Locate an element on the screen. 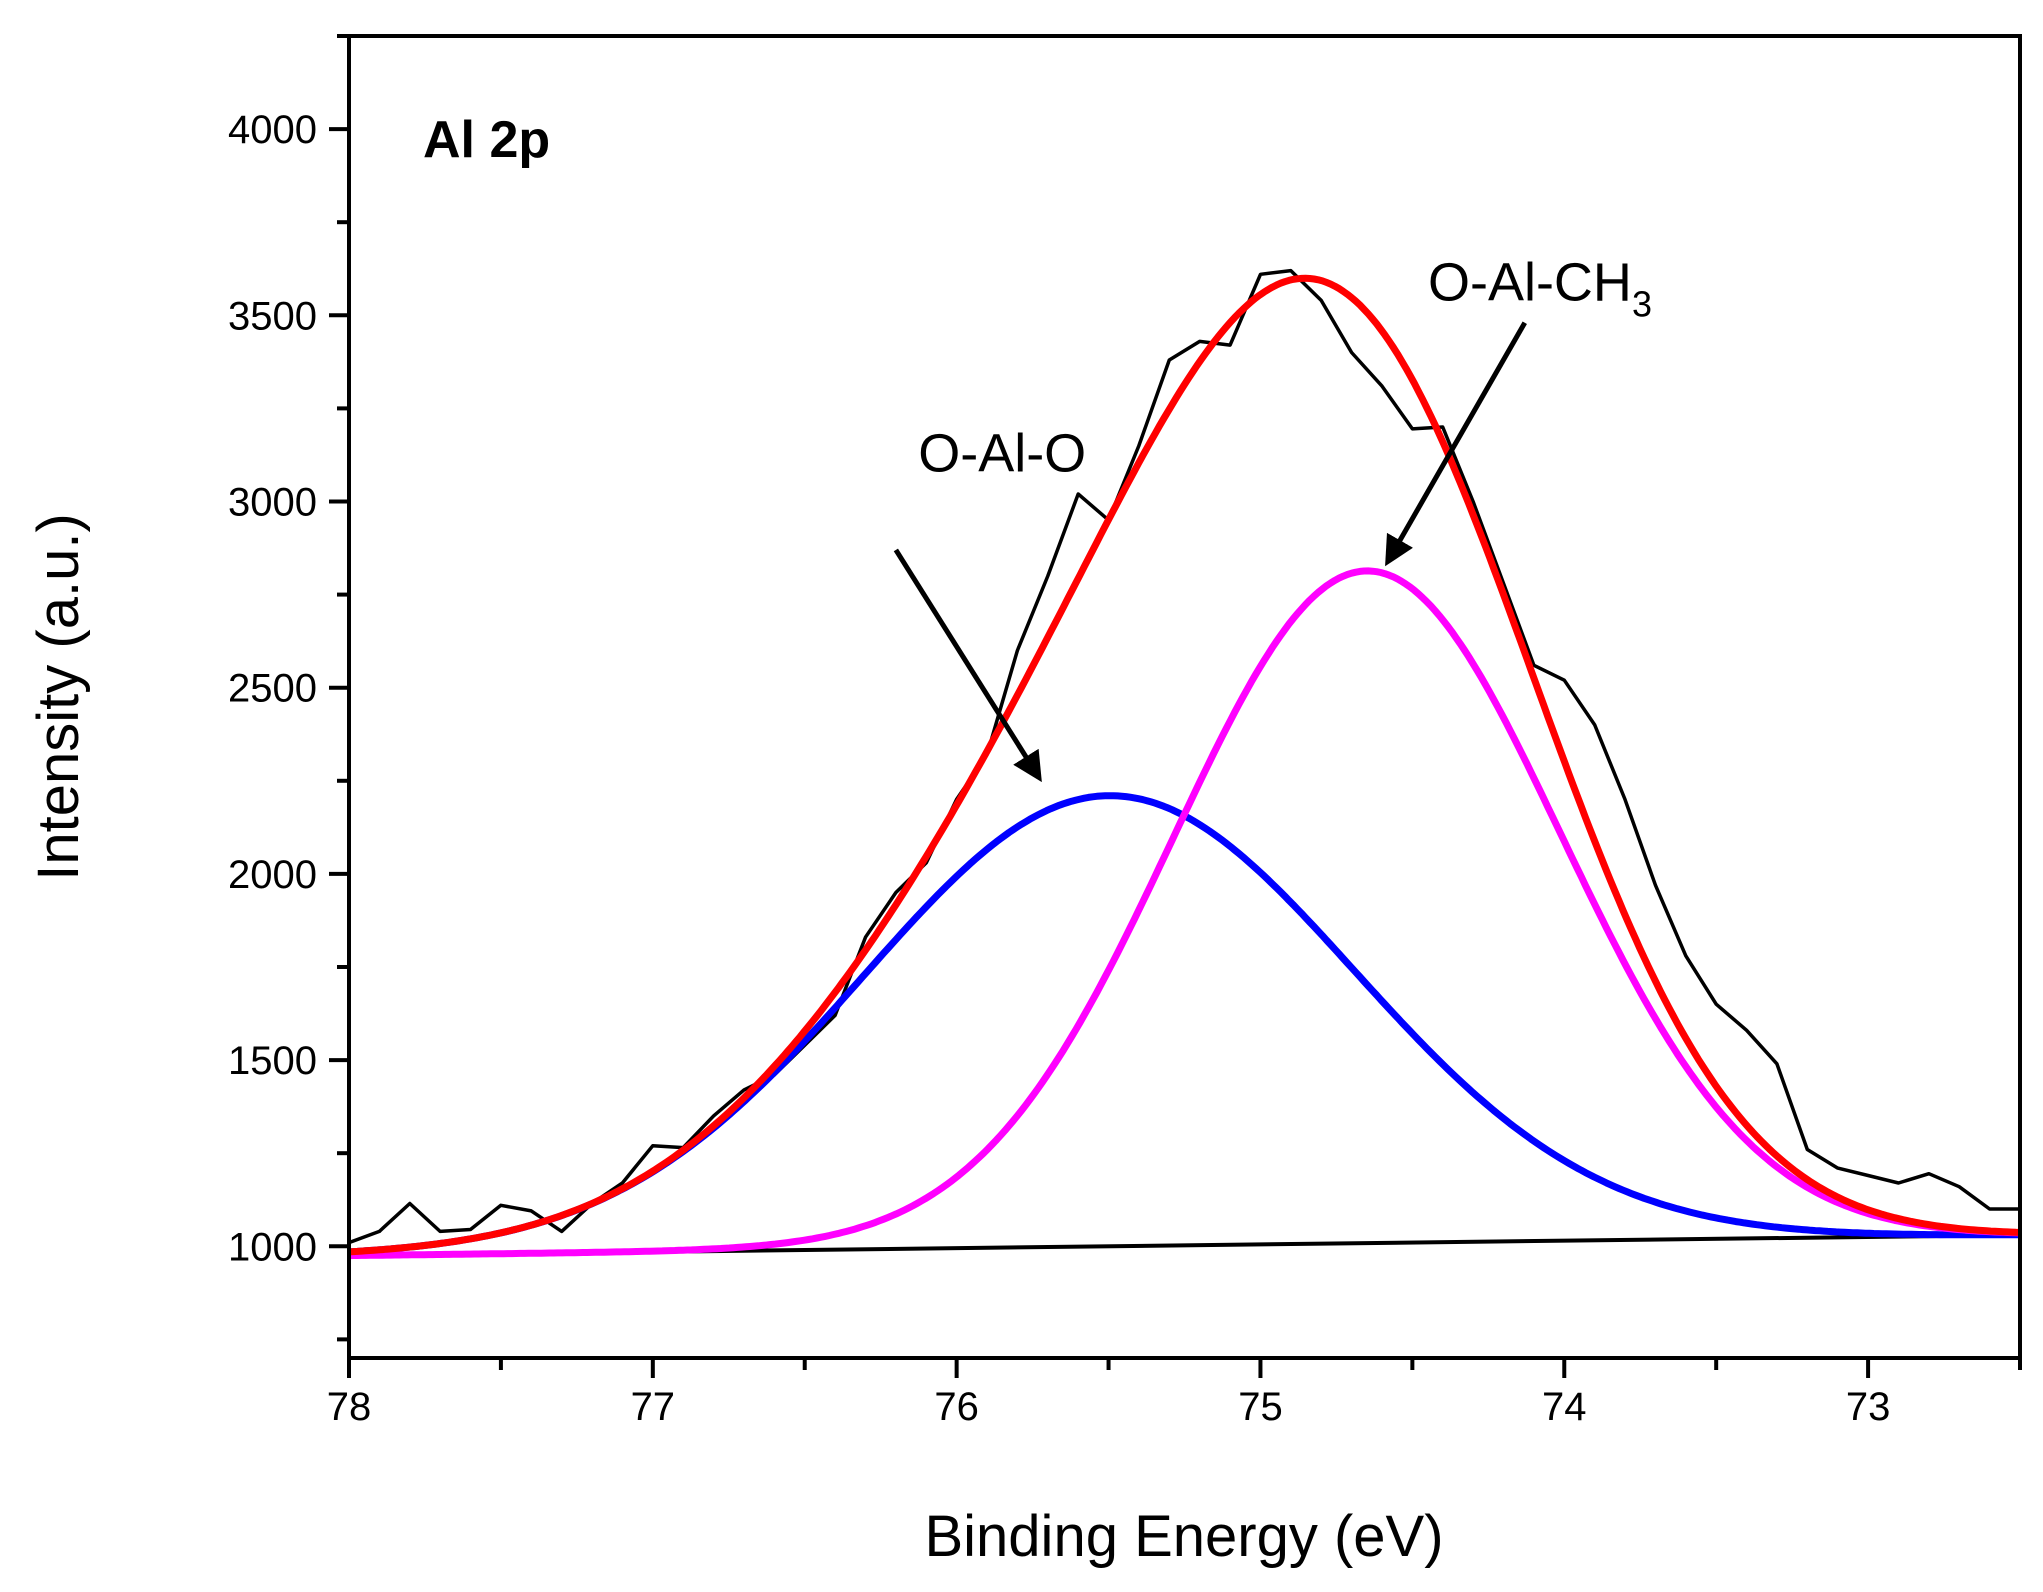 The width and height of the screenshot is (2043, 1592). annotation-o-al-o: O-Al-O is located at coordinates (989, 603).